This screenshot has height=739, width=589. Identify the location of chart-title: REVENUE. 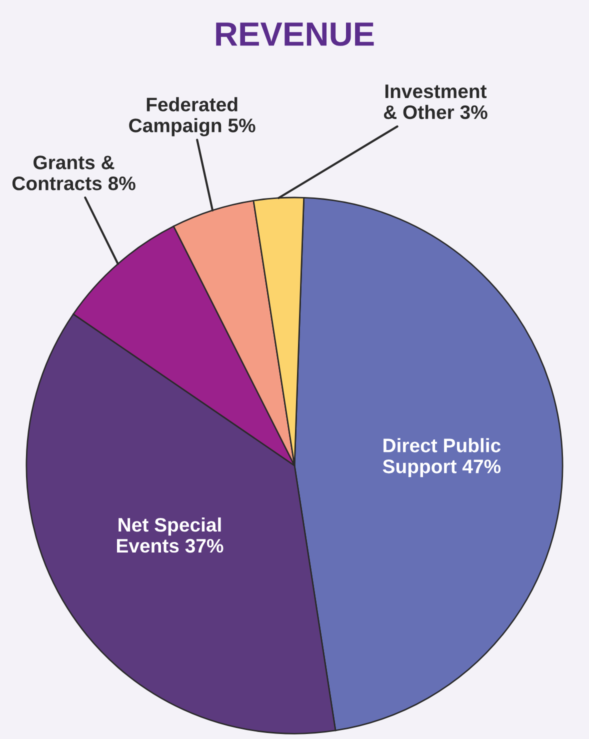
(295, 34).